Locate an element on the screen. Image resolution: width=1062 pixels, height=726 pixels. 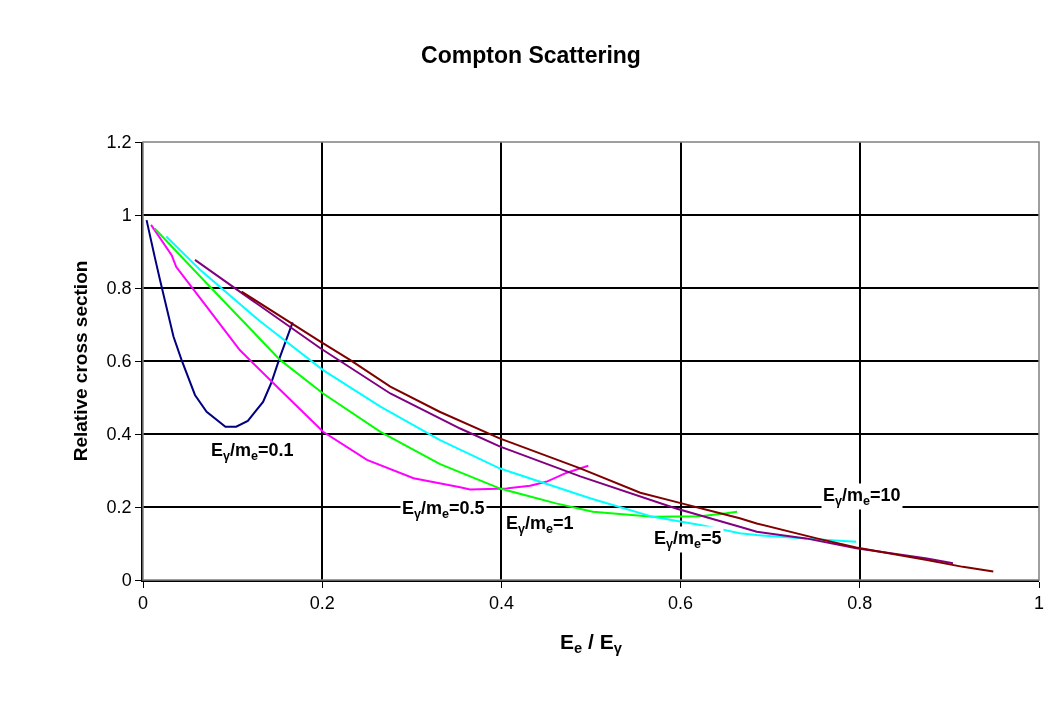
x-tick-label: 0 is located at coordinates (143, 603).